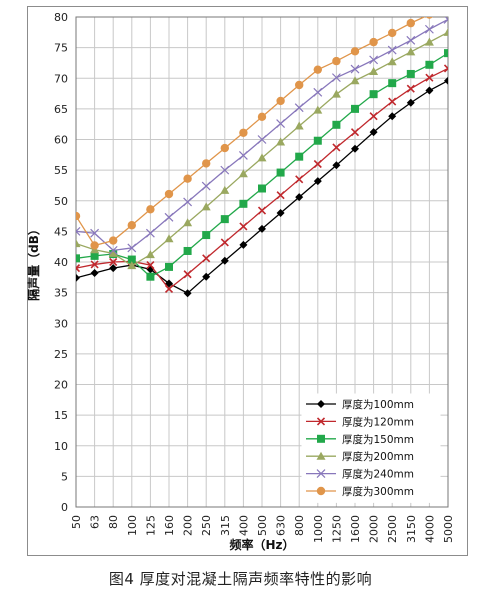 The height and width of the screenshot is (600, 481). I want to click on legend-item: 厚度为120mm, so click(360, 421).